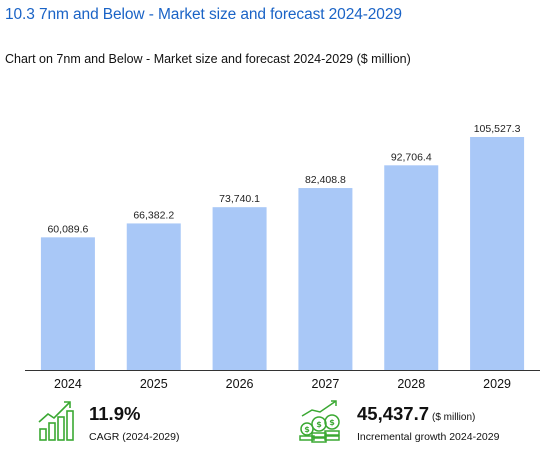 This screenshot has height=453, width=554. Describe the element at coordinates (497, 384) in the screenshot. I see `x-tick-label: 2029` at that location.